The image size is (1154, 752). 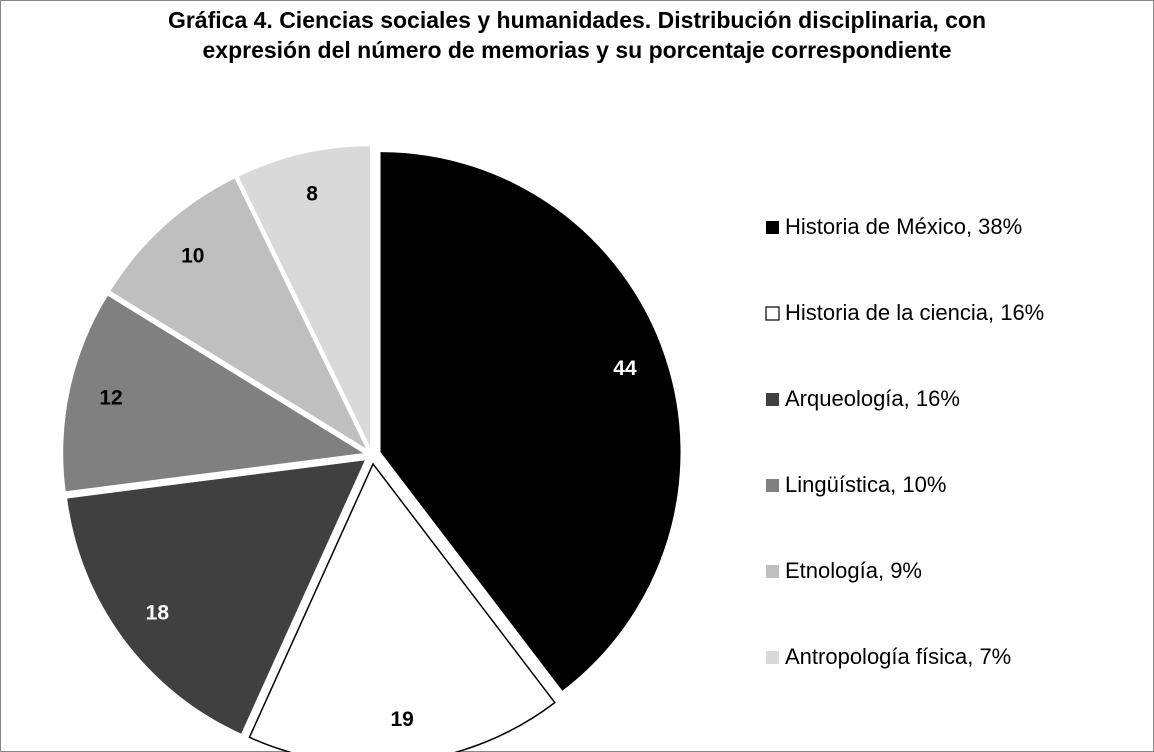 I want to click on data-label: 19, so click(x=401, y=719).